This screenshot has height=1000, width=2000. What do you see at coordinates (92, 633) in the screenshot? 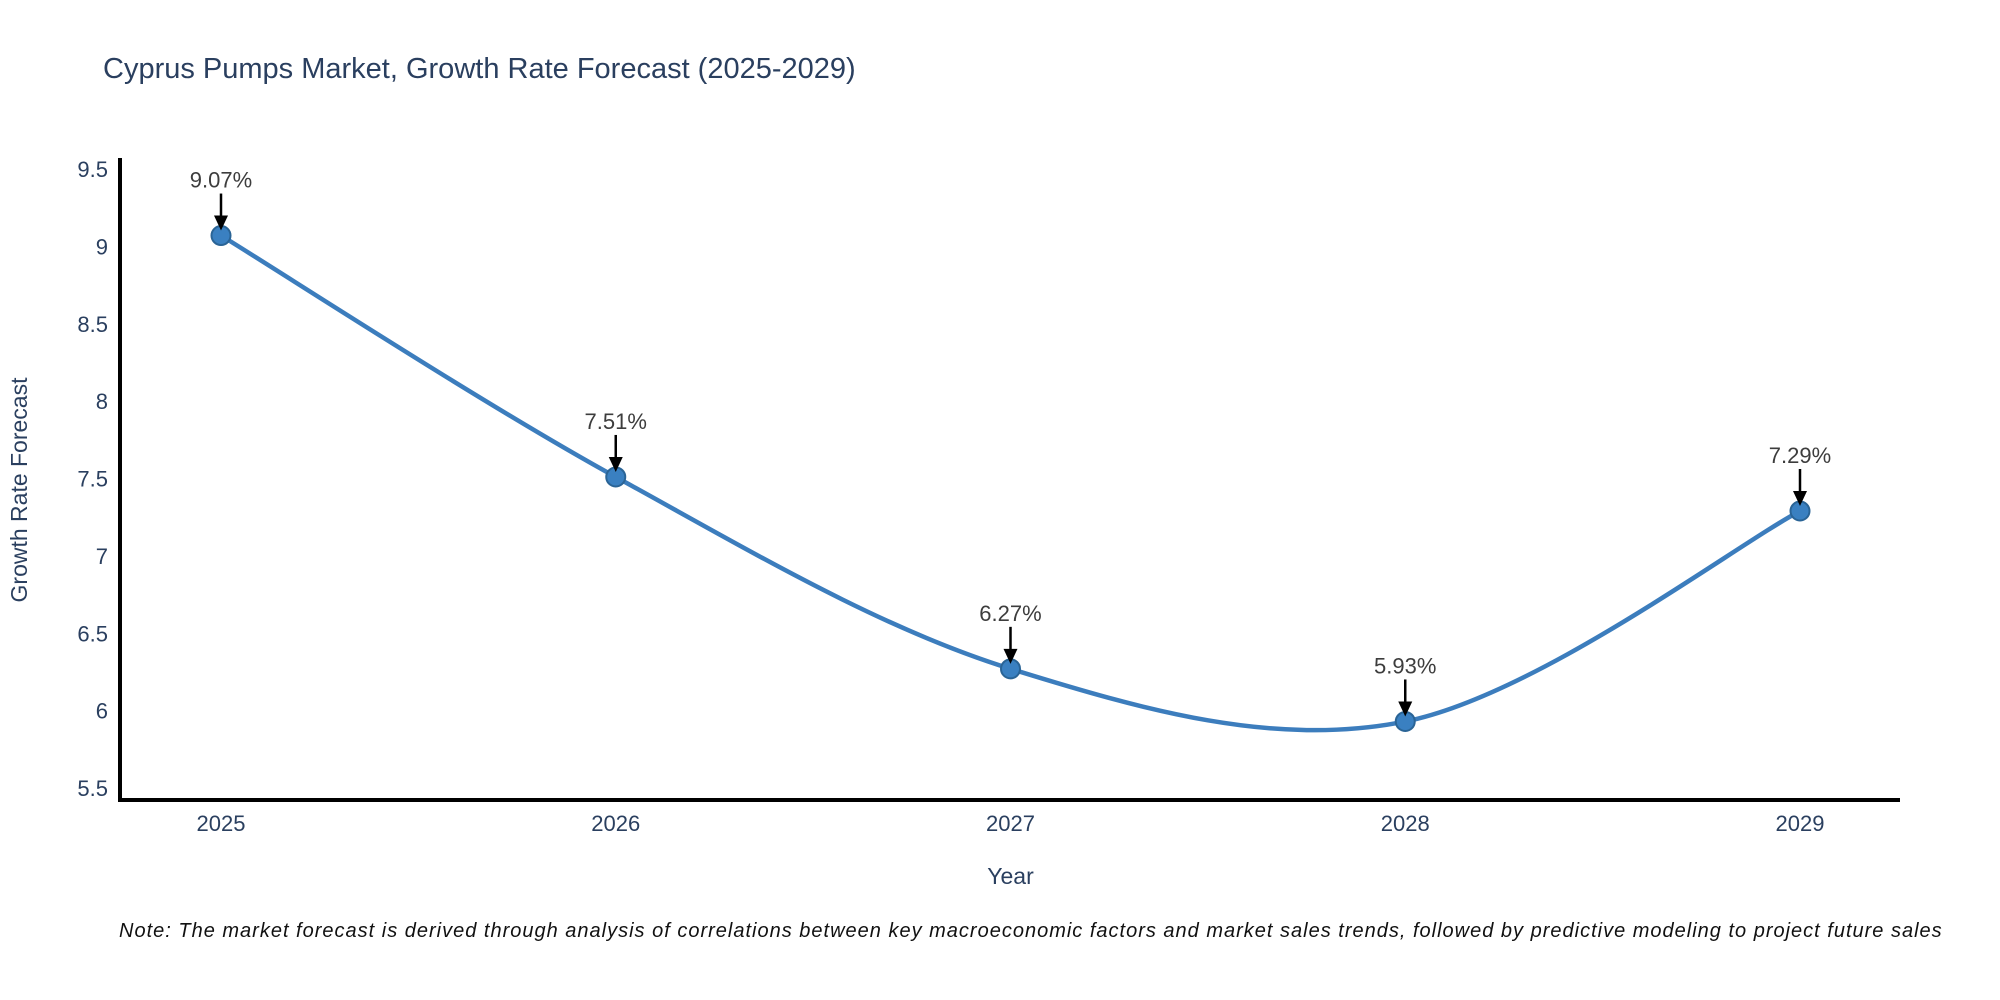
I see `y-tick-label: 6.5` at bounding box center [92, 633].